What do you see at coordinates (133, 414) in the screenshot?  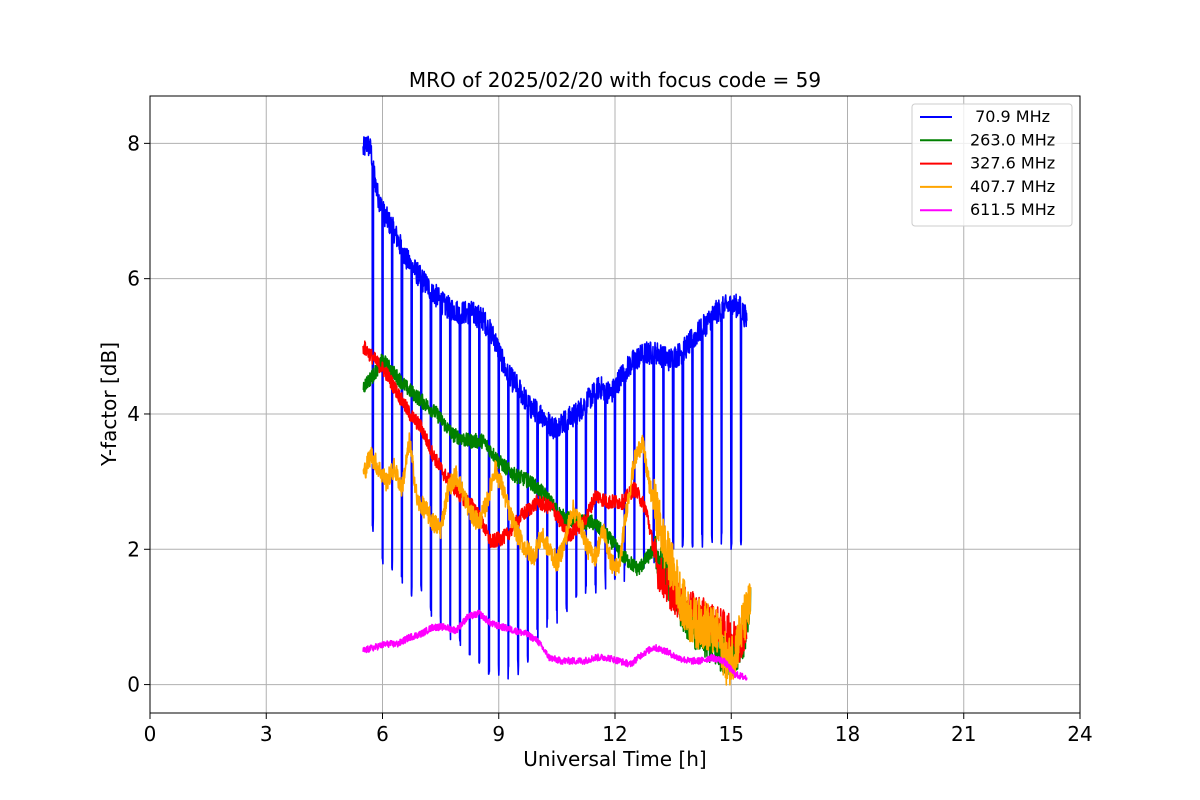 I see `y-tick-label: 4` at bounding box center [133, 414].